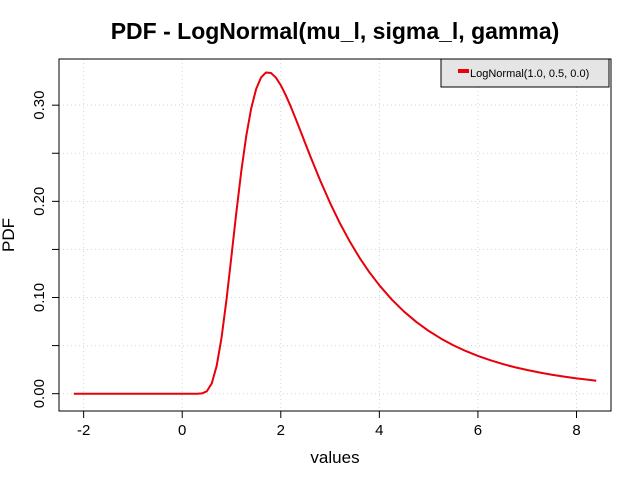 Image resolution: width=640 pixels, height=480 pixels. Describe the element at coordinates (329, 425) in the screenshot. I see `x-axis: -2 0 2 4 6 8` at that location.